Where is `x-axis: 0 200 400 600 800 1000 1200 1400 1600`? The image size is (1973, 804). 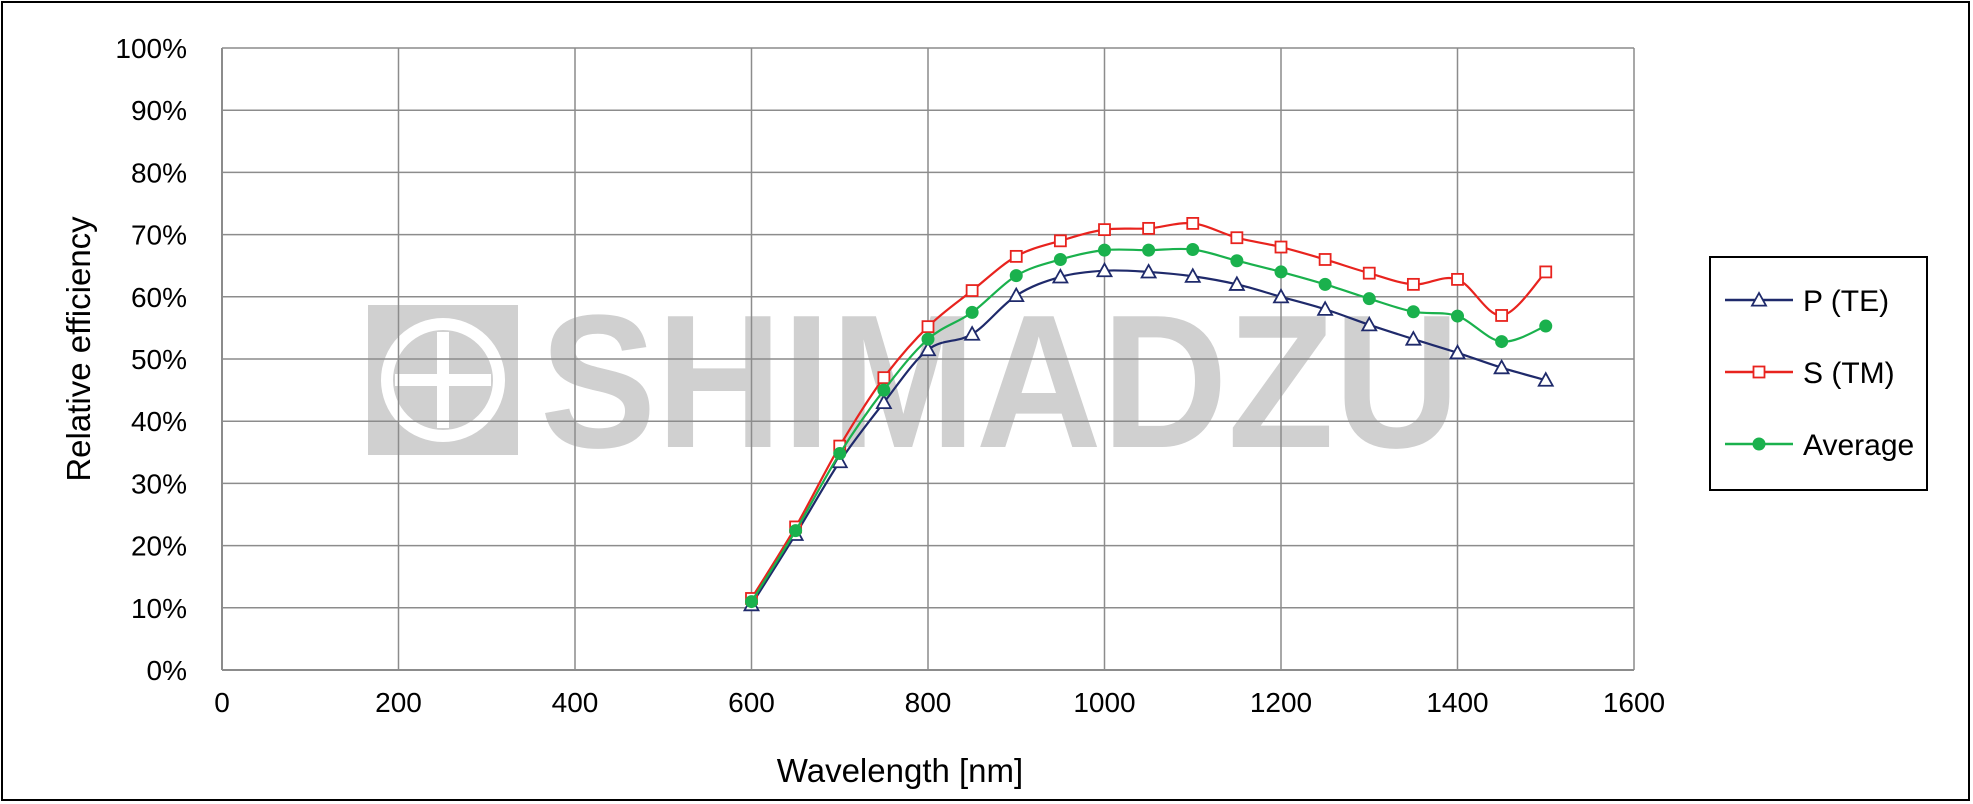
x-axis: 0 200 400 600 800 1000 1200 1400 1600 is located at coordinates (939, 702).